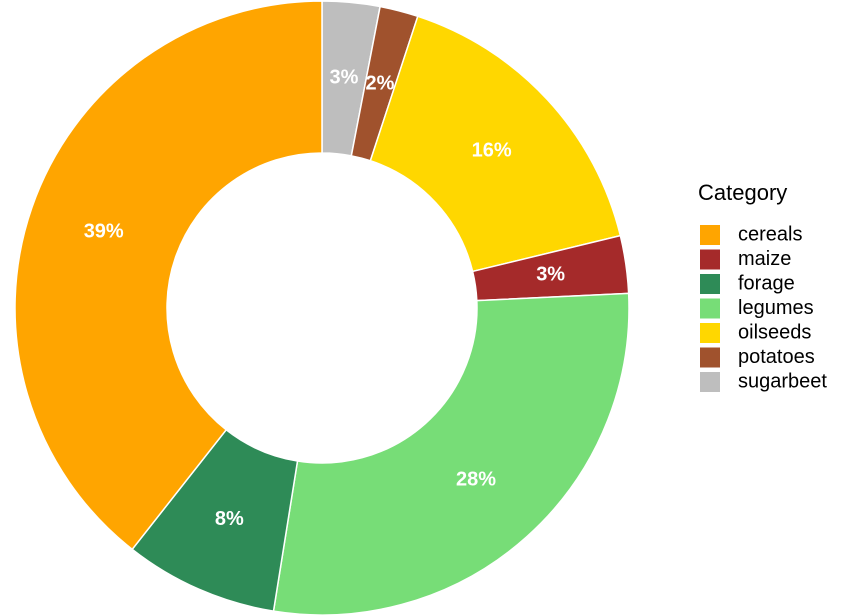 This screenshot has width=865, height=616. I want to click on legend-text: potatoes, so click(776, 357).